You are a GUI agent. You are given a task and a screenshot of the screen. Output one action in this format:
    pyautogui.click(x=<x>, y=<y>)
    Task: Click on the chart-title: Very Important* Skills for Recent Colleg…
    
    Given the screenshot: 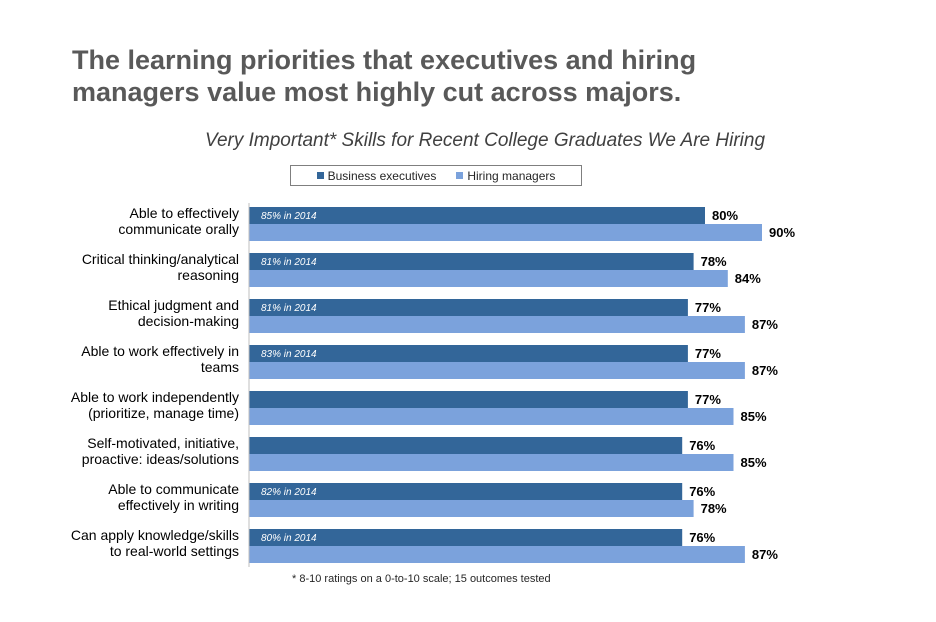 What is the action you would take?
    pyautogui.click(x=485, y=140)
    